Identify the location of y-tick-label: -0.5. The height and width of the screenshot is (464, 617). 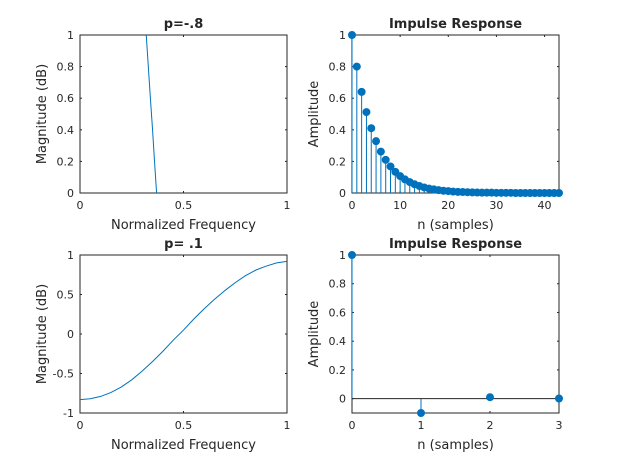
(63, 374).